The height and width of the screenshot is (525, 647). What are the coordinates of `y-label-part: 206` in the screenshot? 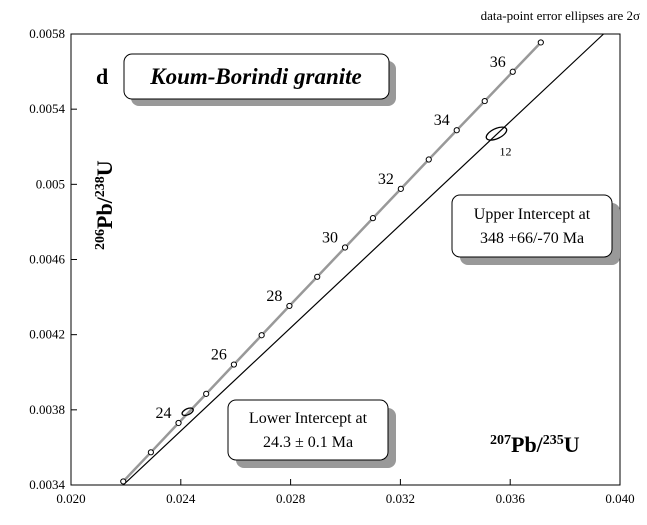 It's located at (100, 239).